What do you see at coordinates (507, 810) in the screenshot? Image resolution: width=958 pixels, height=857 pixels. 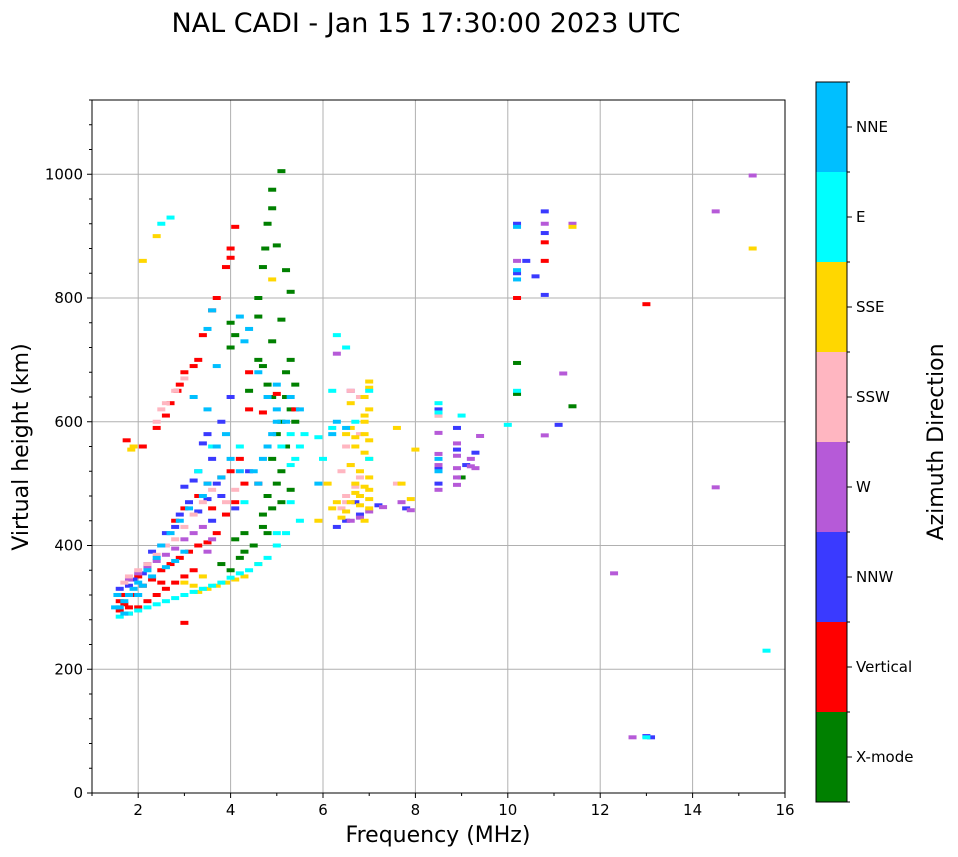 I see `x-tick-label: 10` at bounding box center [507, 810].